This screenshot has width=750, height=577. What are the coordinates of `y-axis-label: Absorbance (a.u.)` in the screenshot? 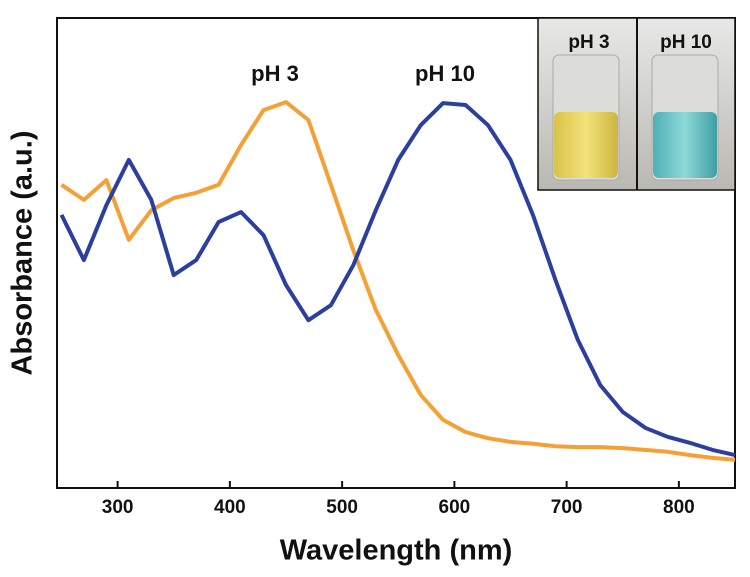 It's located at (23, 253).